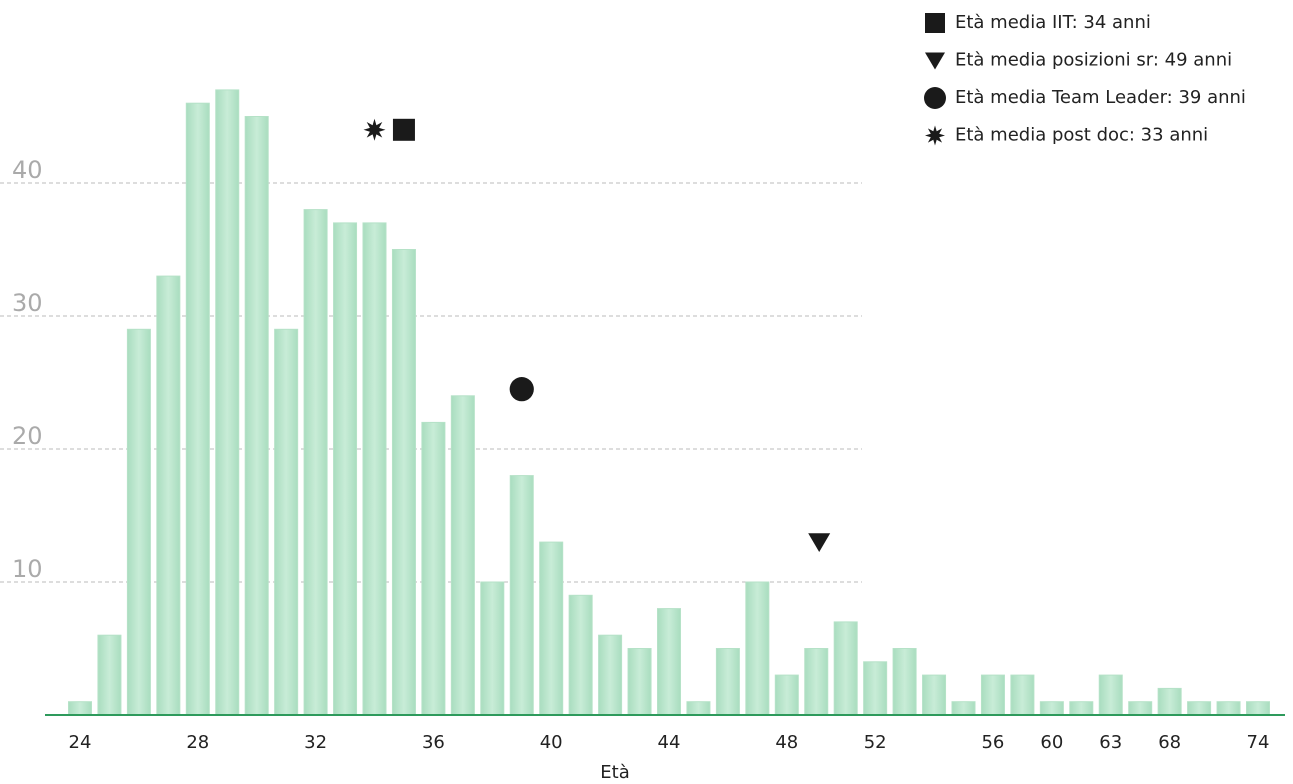 The height and width of the screenshot is (784, 1293). Describe the element at coordinates (1110, 742) in the screenshot. I see `x-tick-label: 63` at that location.